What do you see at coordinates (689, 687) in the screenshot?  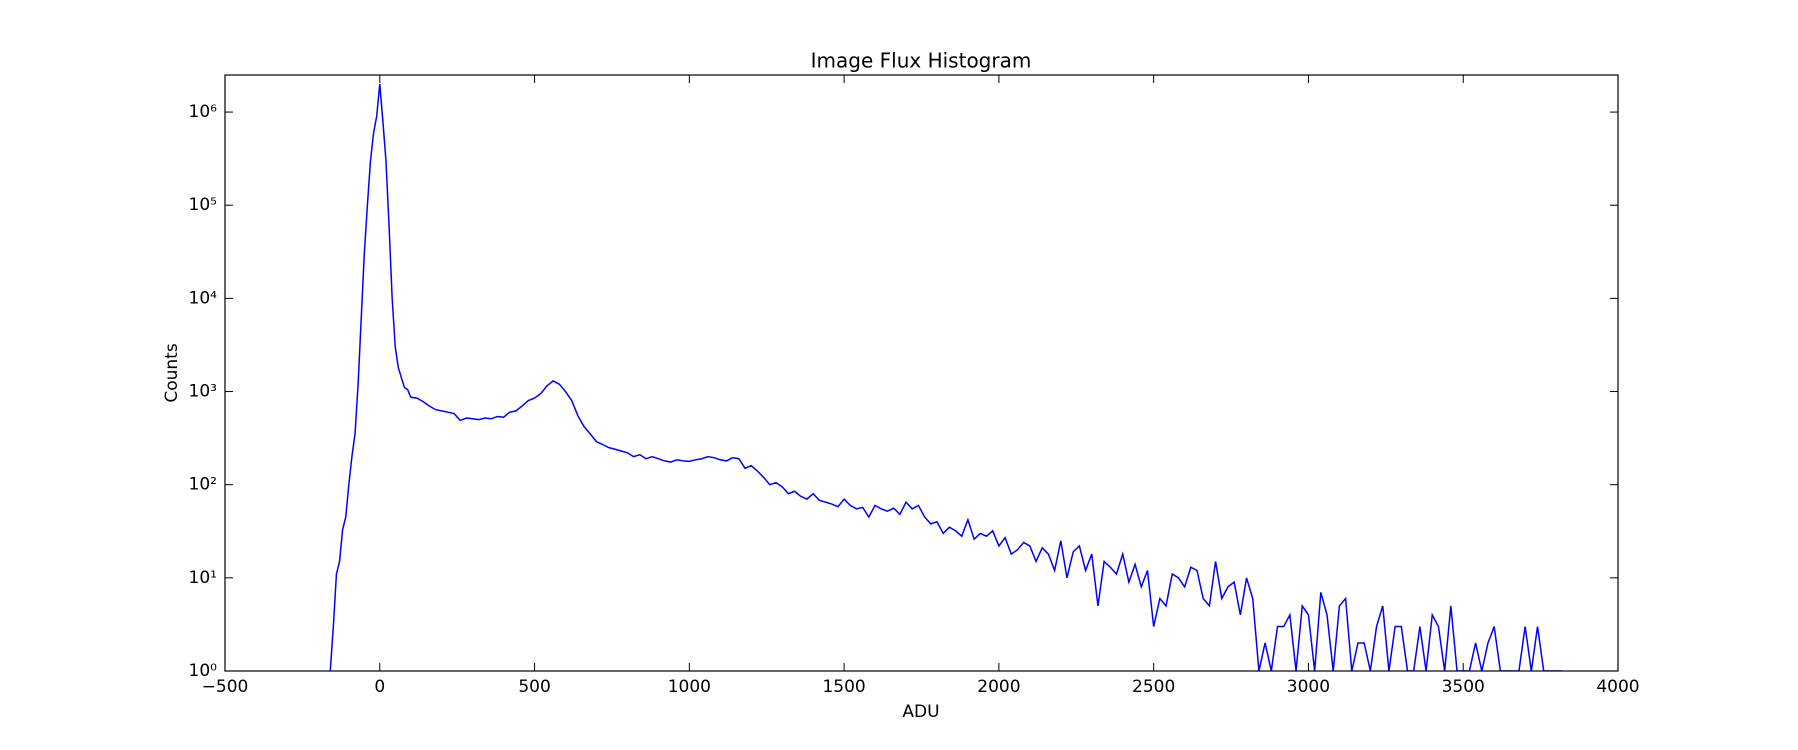 I see `x-tick-label: 1000` at bounding box center [689, 687].